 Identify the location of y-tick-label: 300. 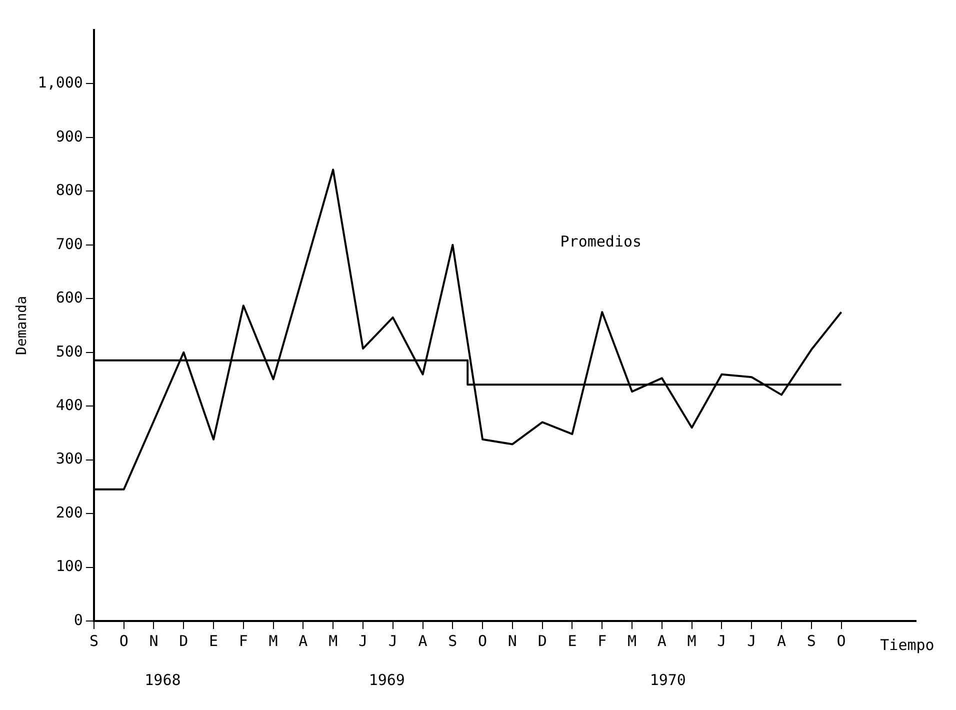
(69, 459).